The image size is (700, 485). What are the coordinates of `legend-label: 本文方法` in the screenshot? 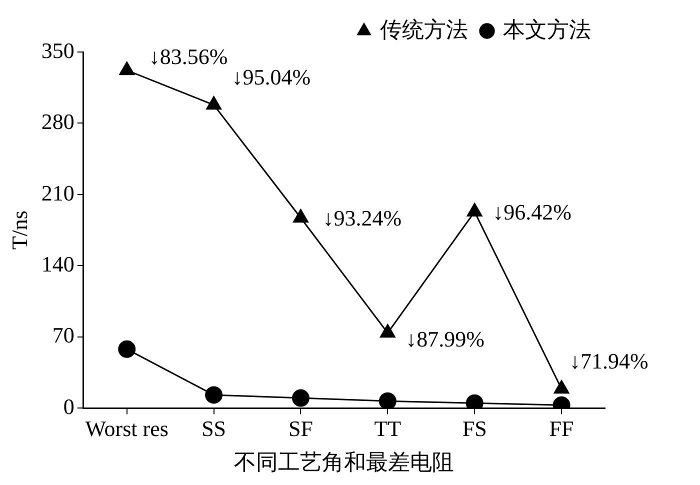 It's located at (547, 29).